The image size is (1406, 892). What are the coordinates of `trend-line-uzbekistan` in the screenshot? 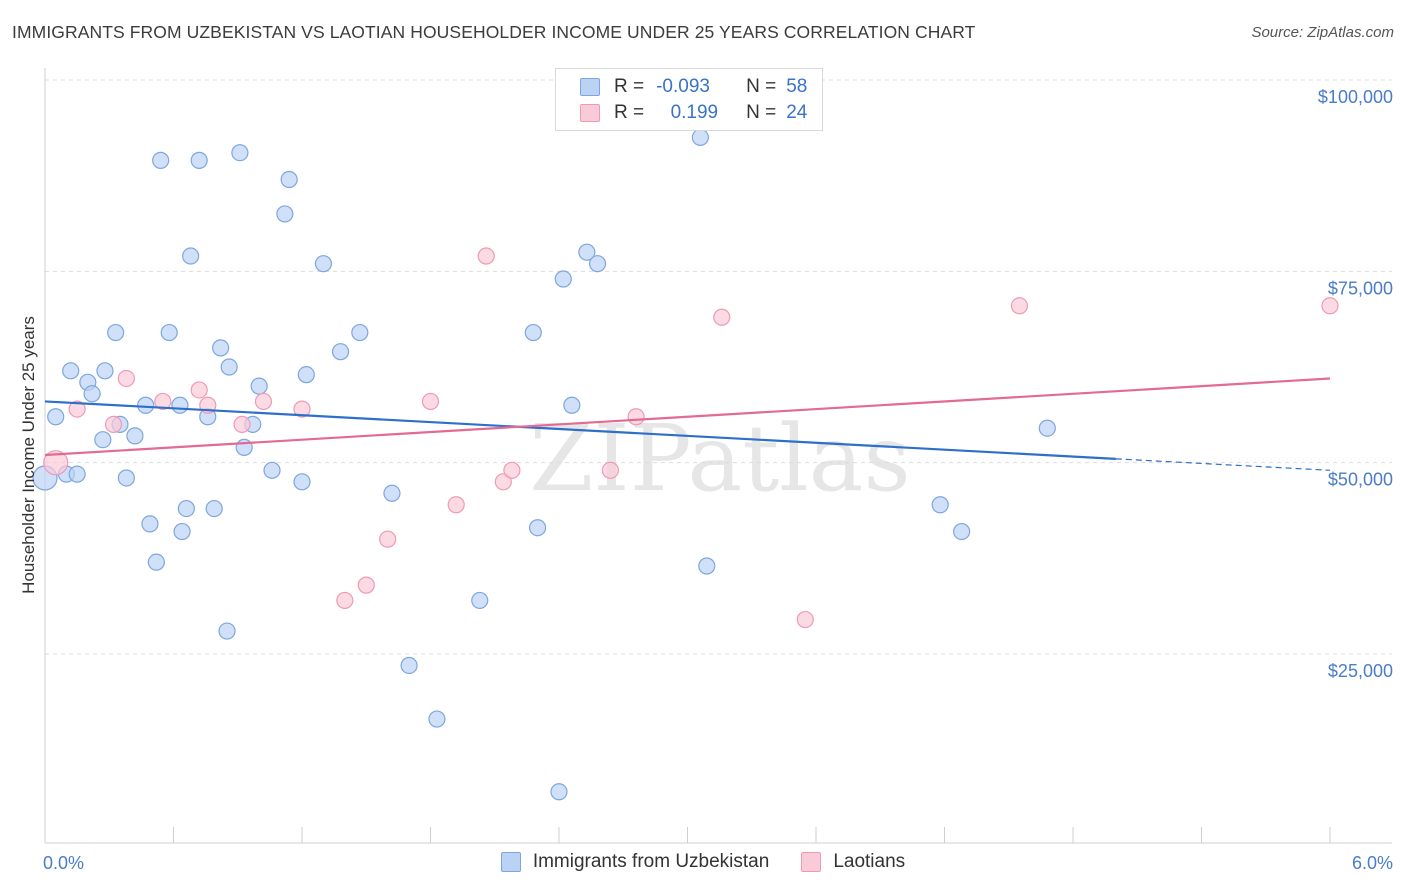 It's located at (580, 430).